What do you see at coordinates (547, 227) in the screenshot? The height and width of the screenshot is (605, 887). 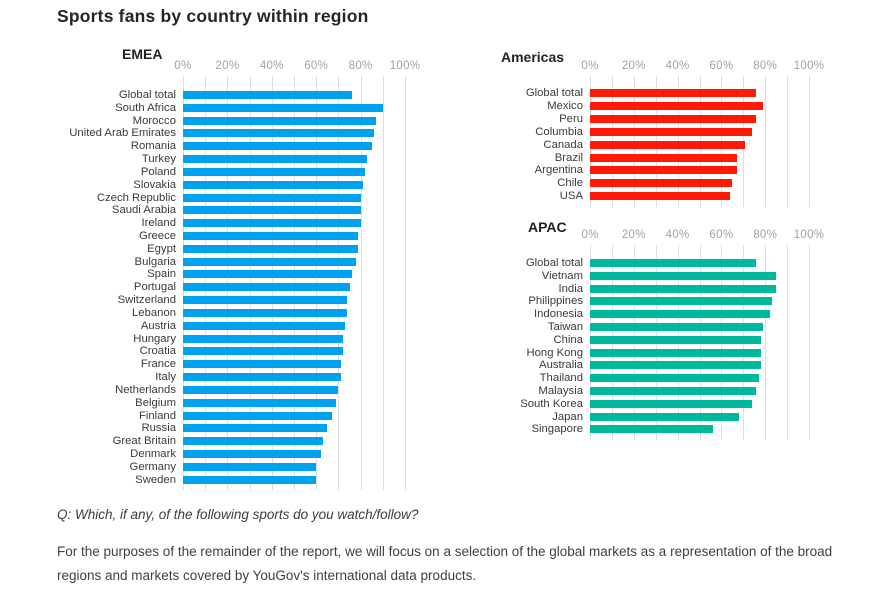 I see `chart-region-label: APAC` at bounding box center [547, 227].